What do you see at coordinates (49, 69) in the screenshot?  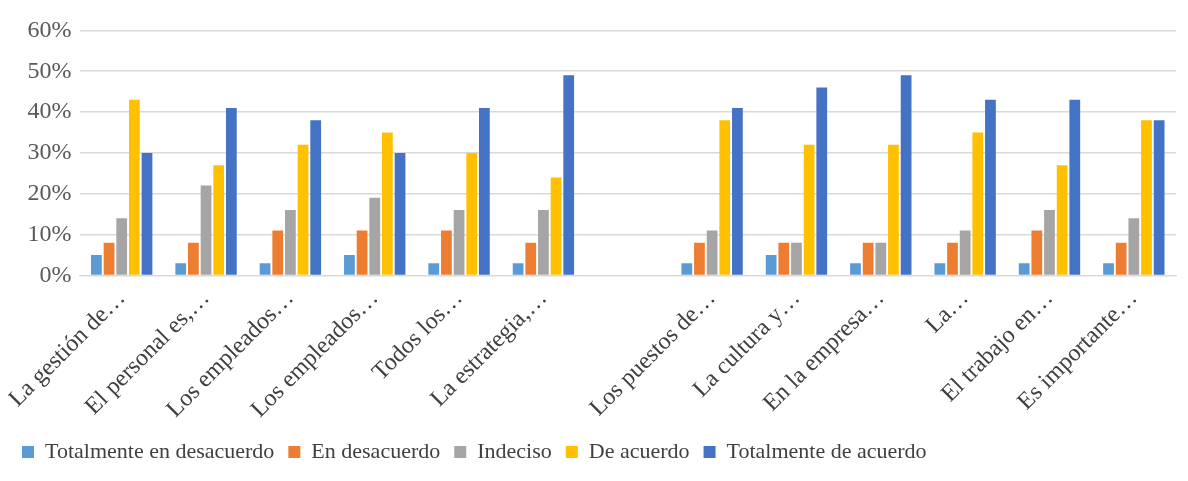 I see `y-tick-label: 50%` at bounding box center [49, 69].